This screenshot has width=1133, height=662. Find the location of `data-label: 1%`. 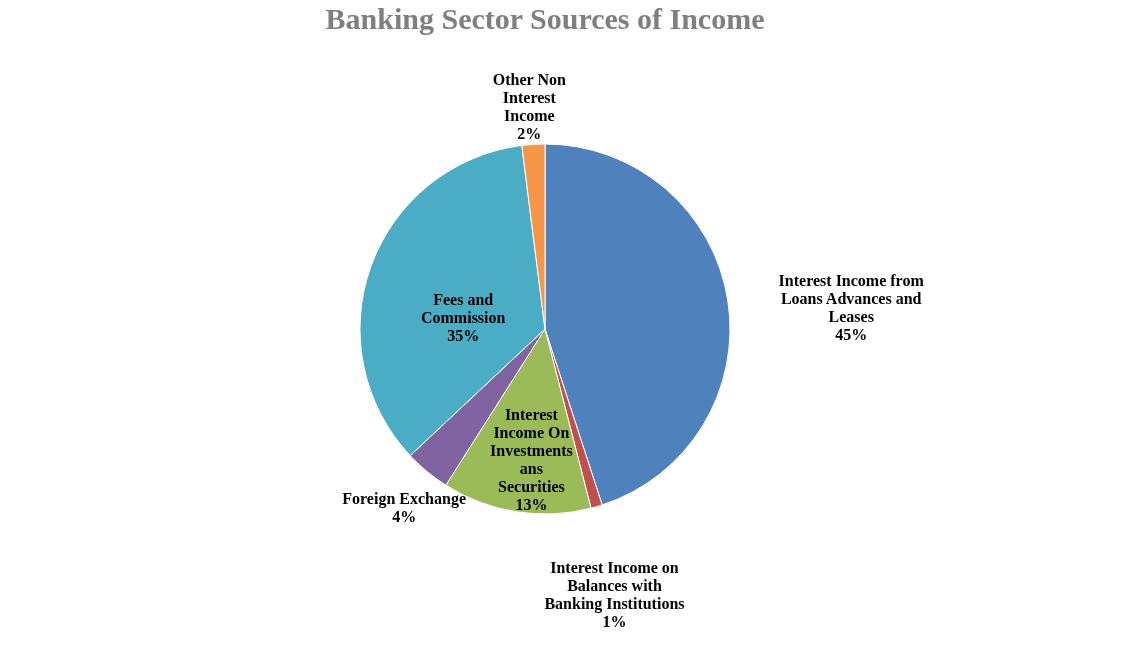

data-label: 1% is located at coordinates (614, 622).